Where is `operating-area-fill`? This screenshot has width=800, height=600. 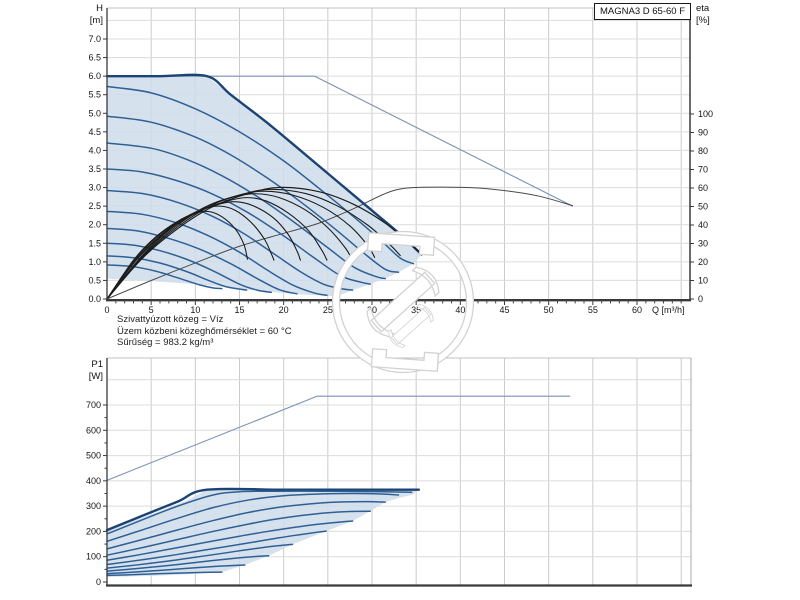 operating-area-fill is located at coordinates (264, 186).